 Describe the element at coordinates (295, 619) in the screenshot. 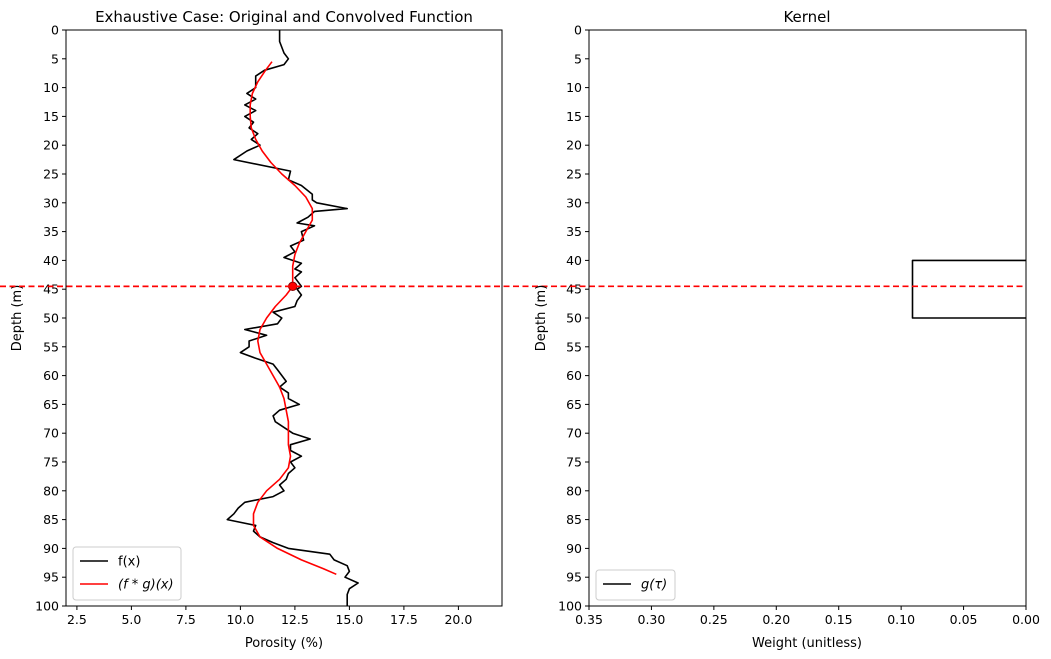

I see `left-x-tick-label: 12.5` at that location.